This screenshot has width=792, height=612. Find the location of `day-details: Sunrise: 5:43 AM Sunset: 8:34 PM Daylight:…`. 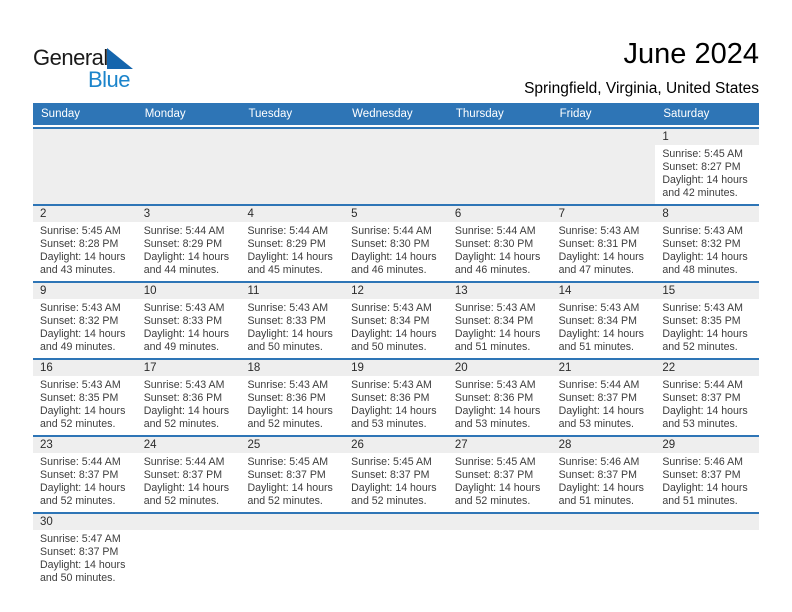

day-details: Sunrise: 5:43 AM Sunset: 8:34 PM Daylight:… is located at coordinates (500, 328).